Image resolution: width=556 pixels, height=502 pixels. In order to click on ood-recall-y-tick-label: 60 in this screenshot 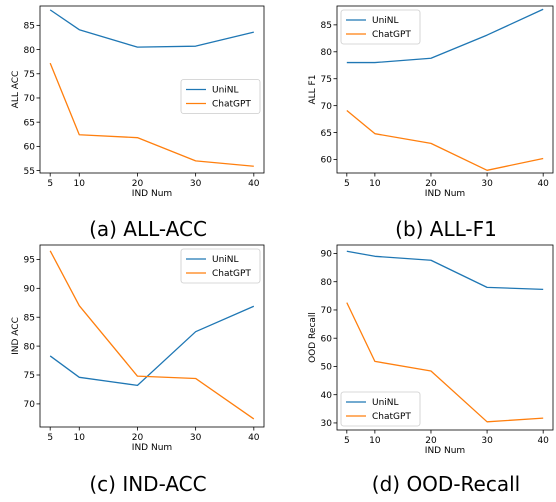, I will do `click(327, 339)`.